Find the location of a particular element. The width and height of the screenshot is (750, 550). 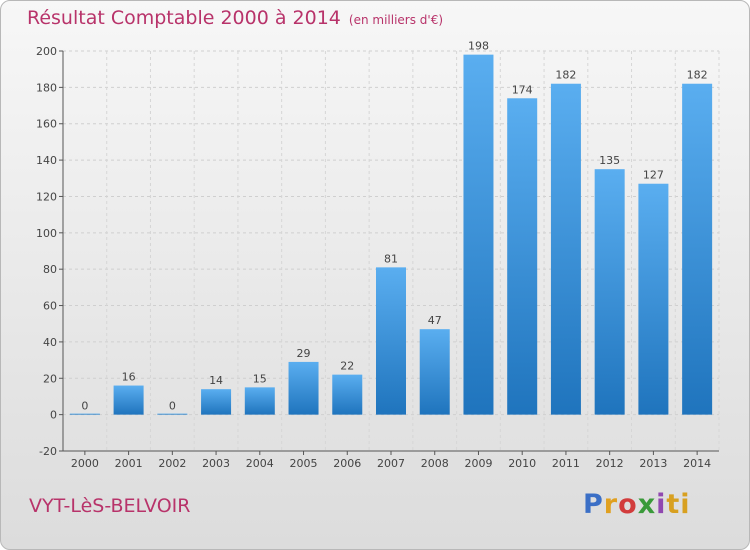

bar-2014 is located at coordinates (697, 249).